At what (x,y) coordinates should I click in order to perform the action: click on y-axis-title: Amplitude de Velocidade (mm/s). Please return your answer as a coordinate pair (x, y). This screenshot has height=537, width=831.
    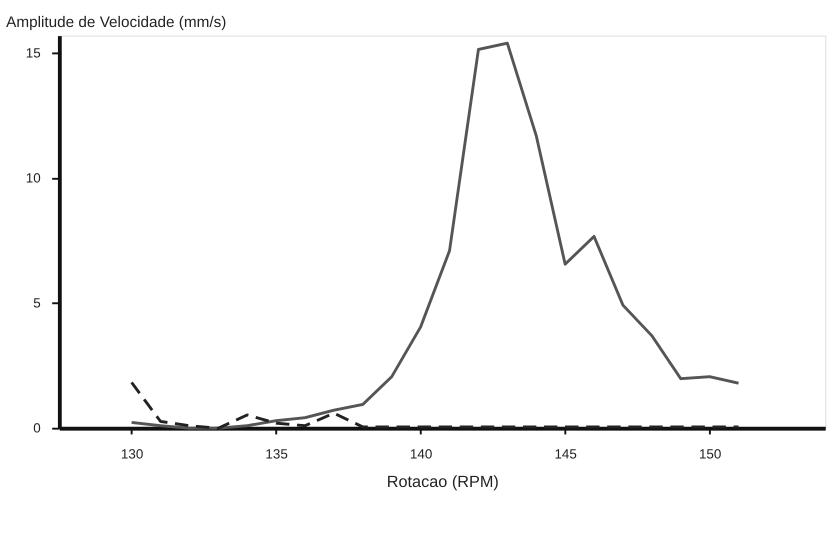
    Looking at the image, I should click on (116, 23).